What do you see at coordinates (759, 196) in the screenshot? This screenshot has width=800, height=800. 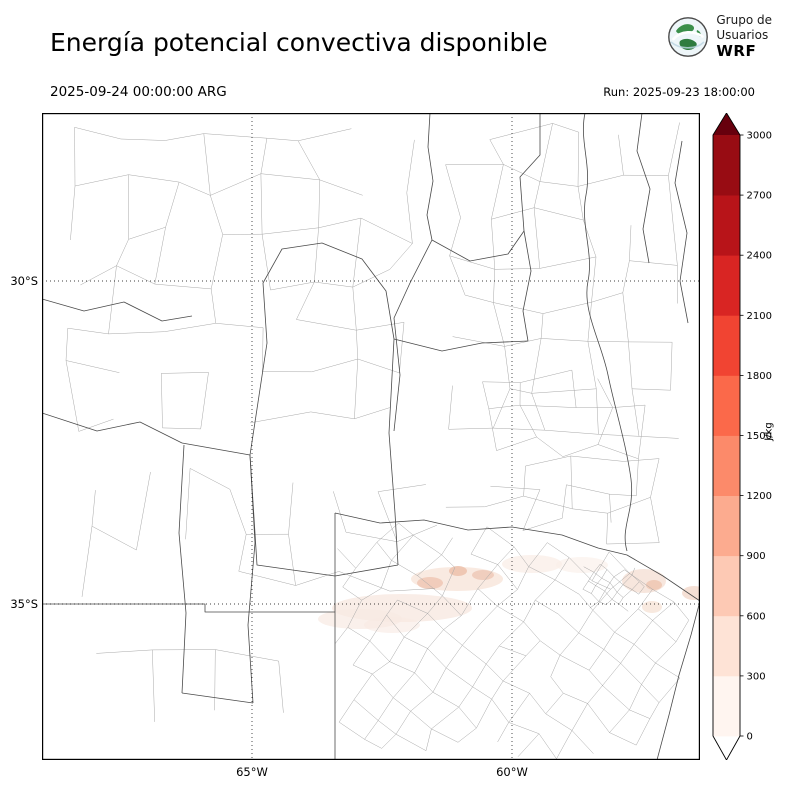 I see `svg-text: 2700` at bounding box center [759, 196].